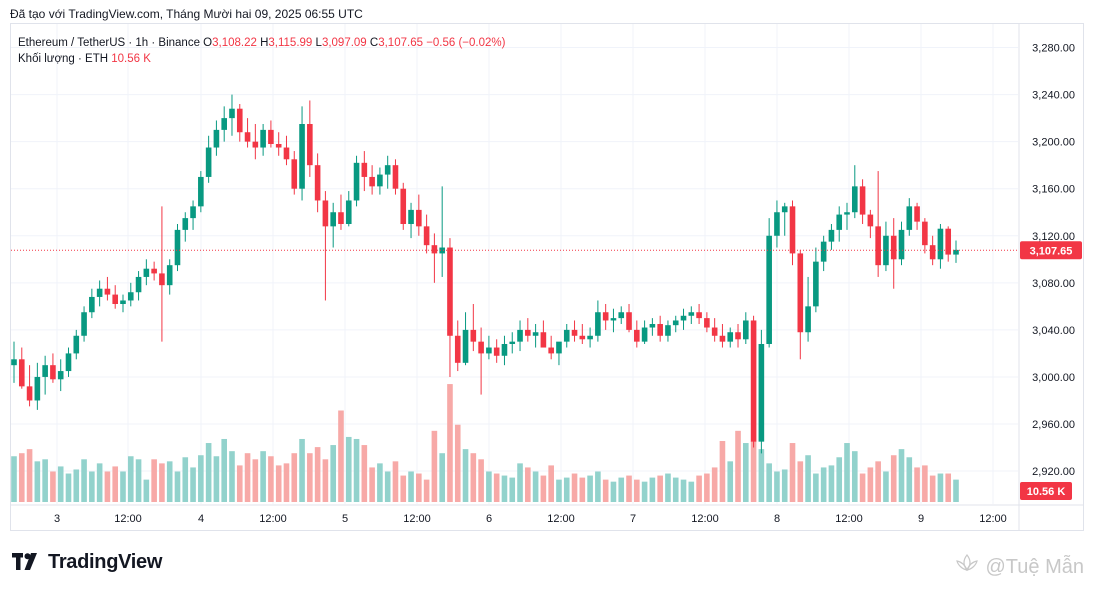 The image size is (1094, 592). Describe the element at coordinates (87, 562) in the screenshot. I see `tradingview-brand: TradingView` at that location.